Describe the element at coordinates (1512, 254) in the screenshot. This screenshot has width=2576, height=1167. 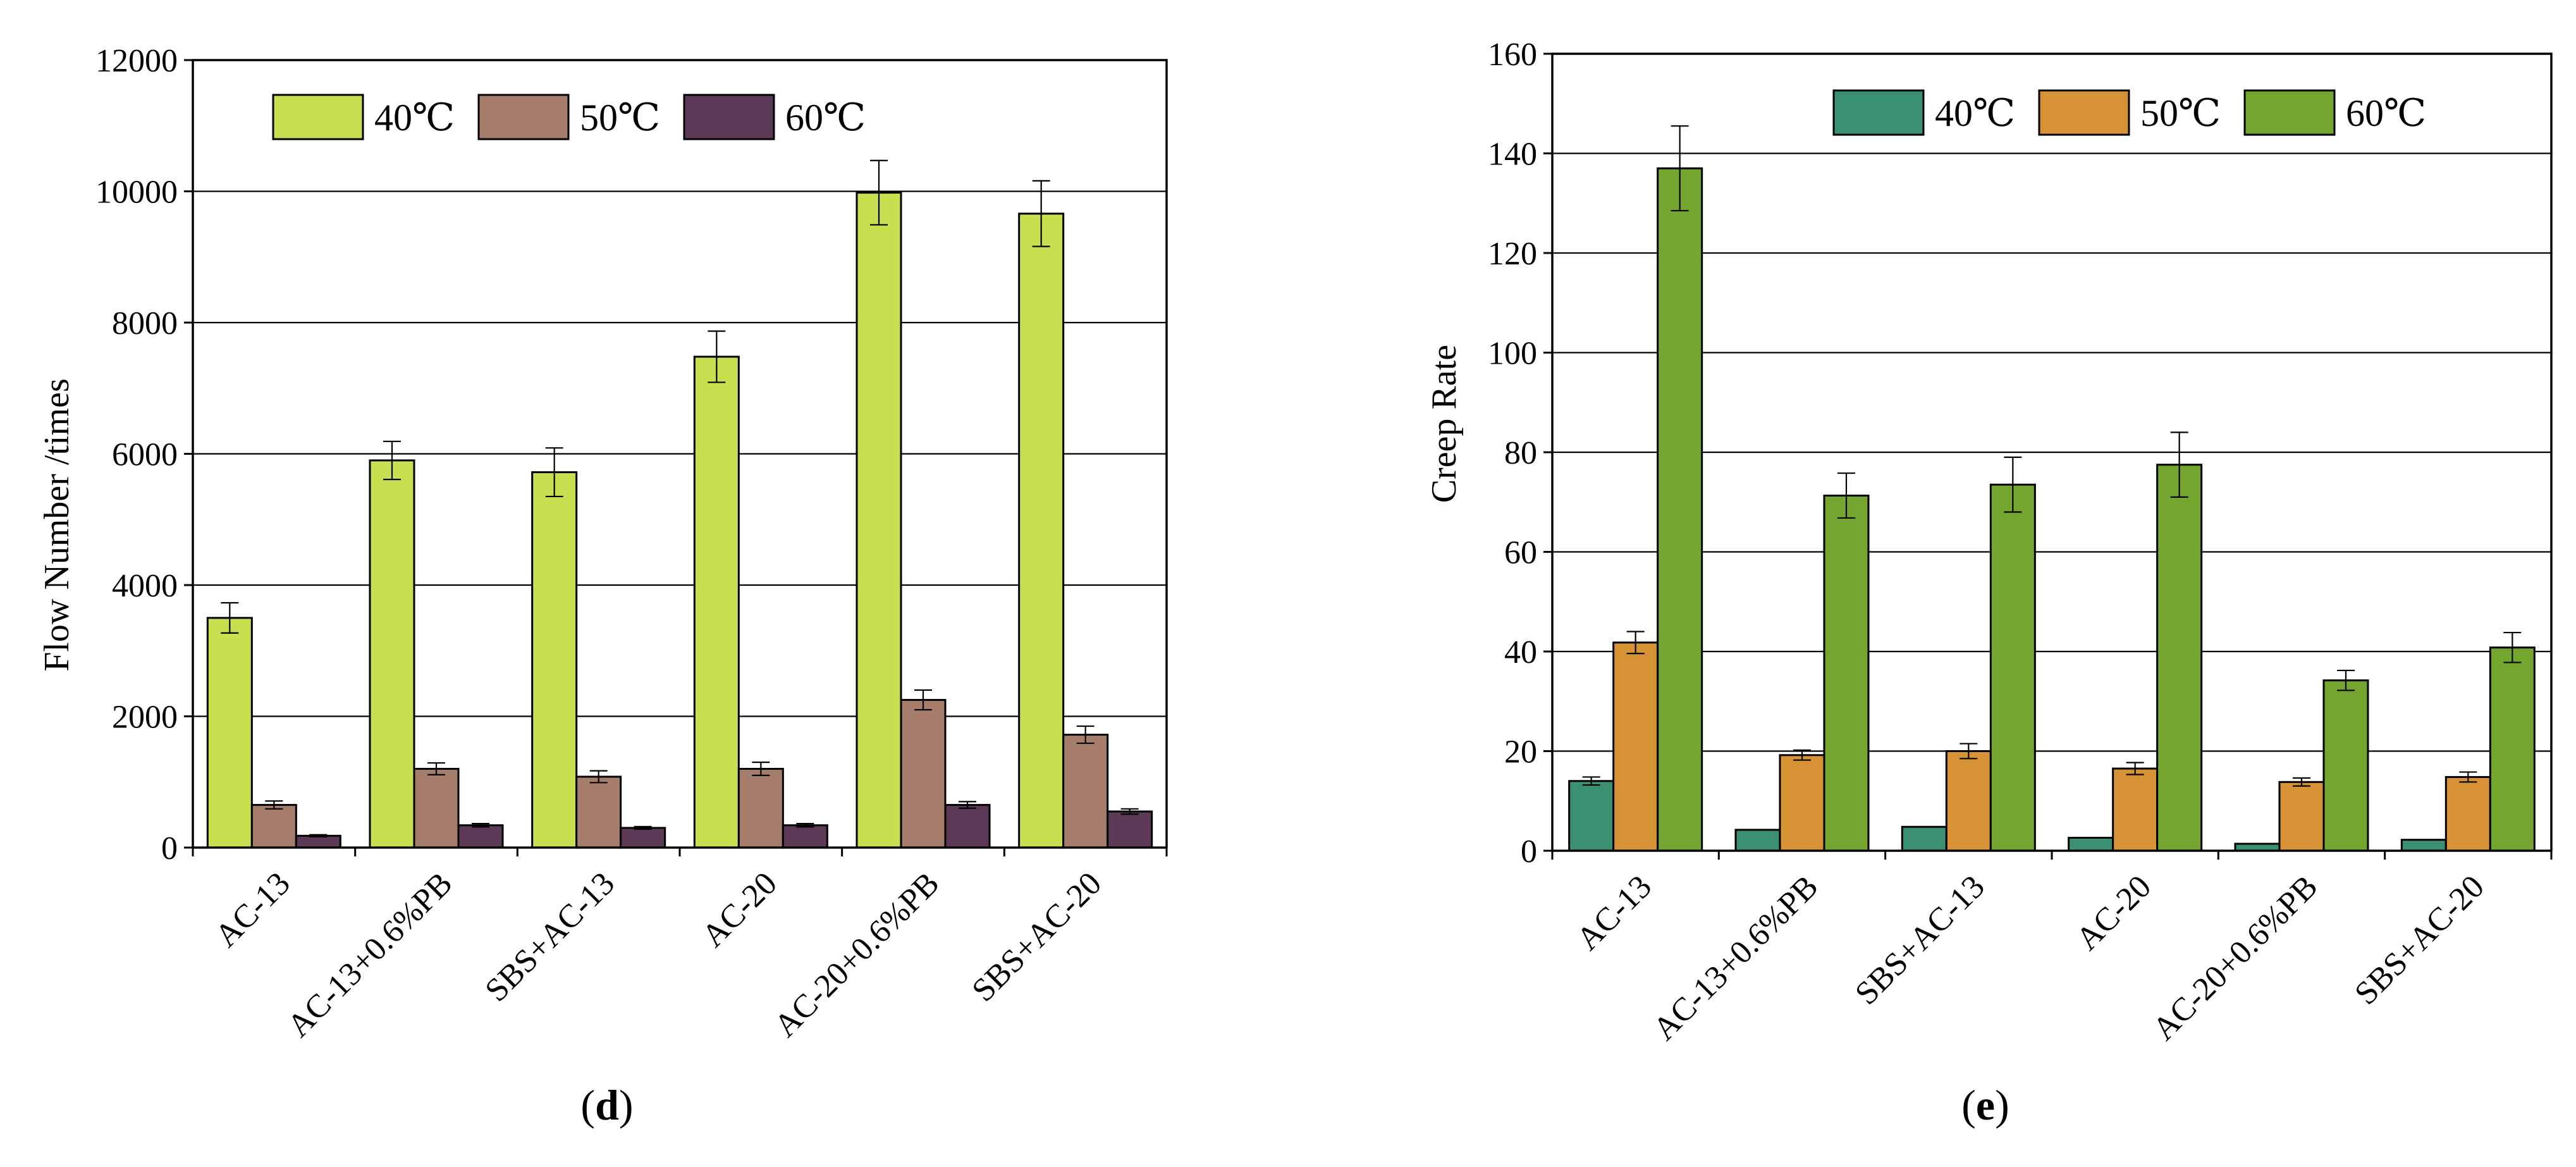
I see `y-tick-label-e: 120` at that location.